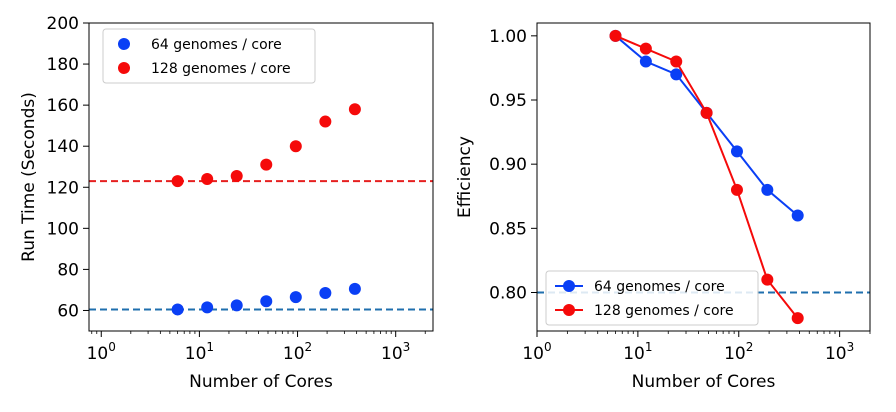 Image resolution: width=896 pixels, height=412 pixels. What do you see at coordinates (508, 101) in the screenshot?
I see `y-tick-label-2-4: 0.95` at bounding box center [508, 101].